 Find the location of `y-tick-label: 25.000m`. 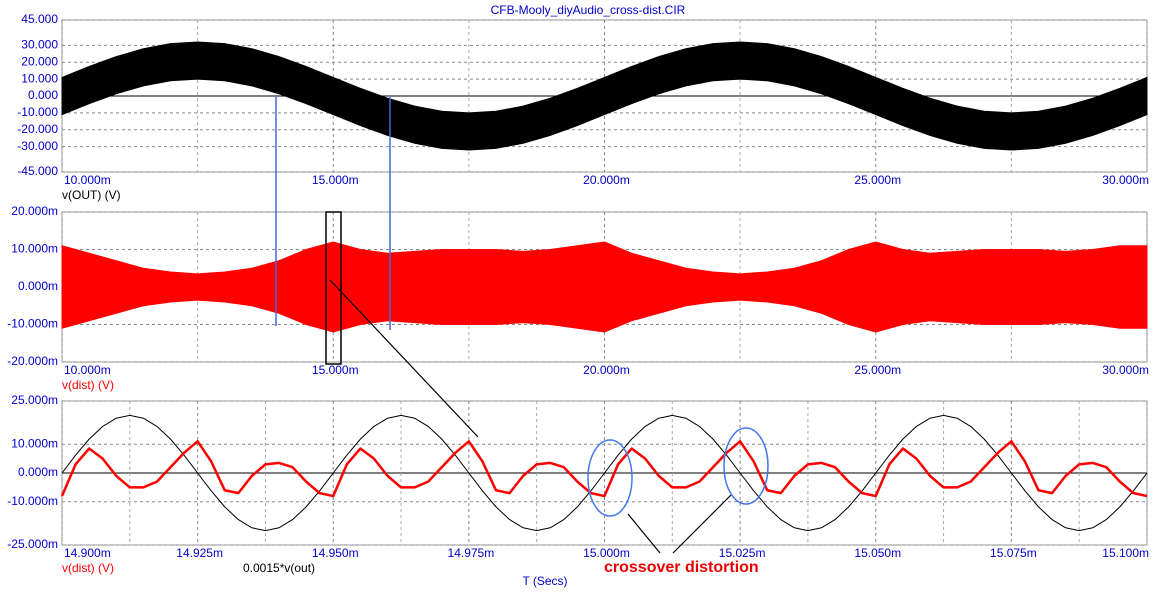

y-tick-label: 25.000m is located at coordinates (34, 400).